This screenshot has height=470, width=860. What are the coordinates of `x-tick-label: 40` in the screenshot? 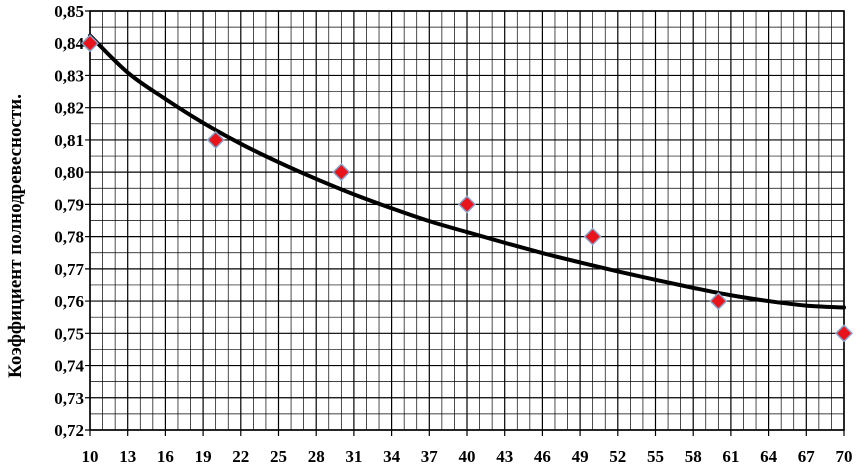 It's located at (467, 456).